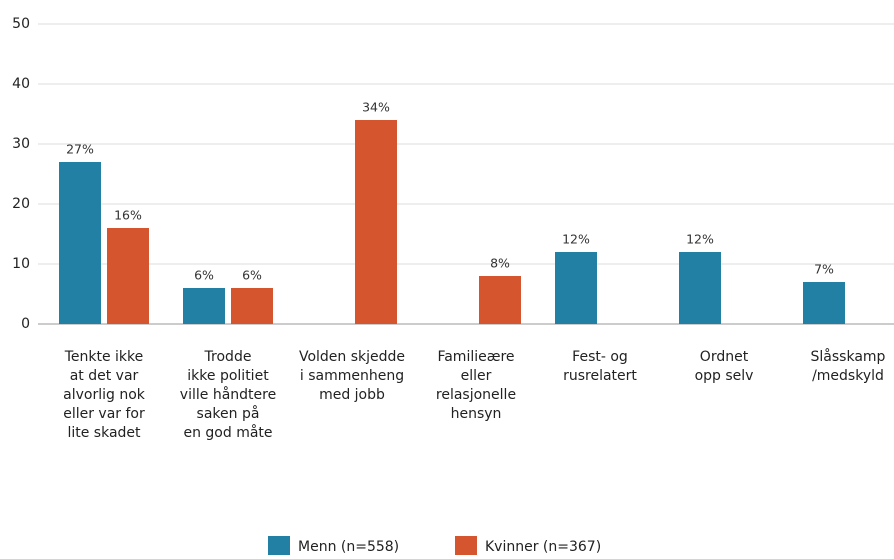  What do you see at coordinates (848, 376) in the screenshot?
I see `x-tick-label: /medskyld` at bounding box center [848, 376].